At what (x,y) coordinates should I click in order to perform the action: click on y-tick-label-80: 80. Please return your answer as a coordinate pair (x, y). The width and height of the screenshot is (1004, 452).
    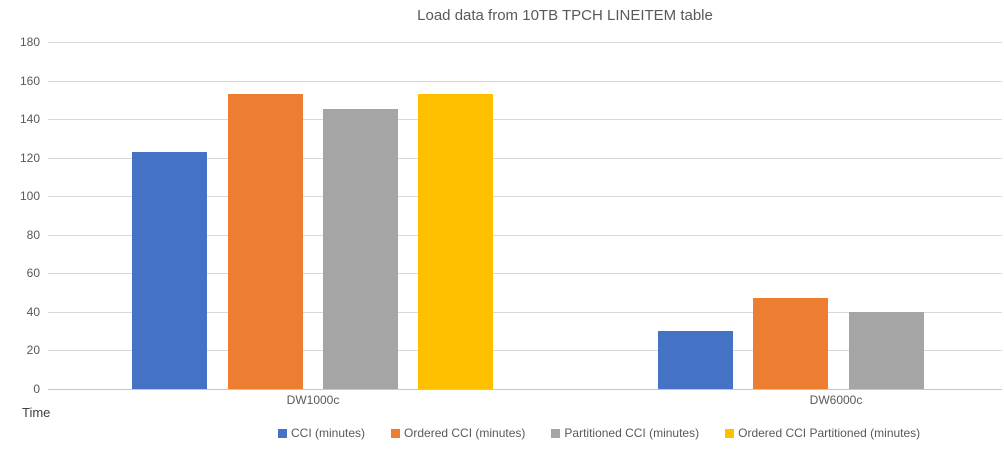
    Looking at the image, I should click on (33, 235).